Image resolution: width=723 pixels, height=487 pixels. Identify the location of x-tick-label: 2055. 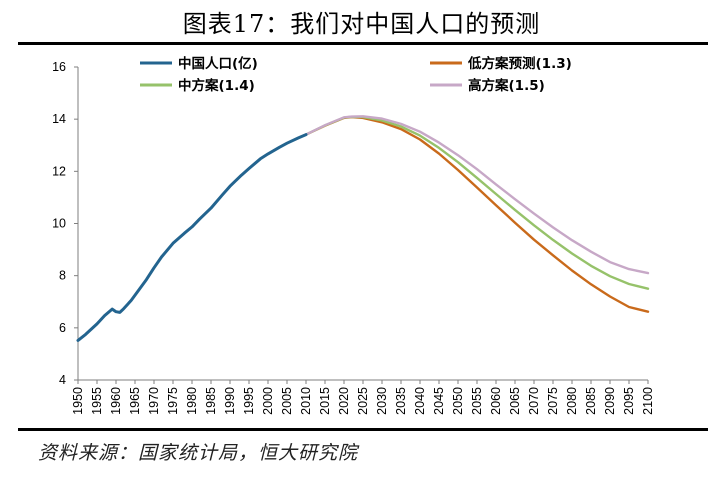
(477, 401).